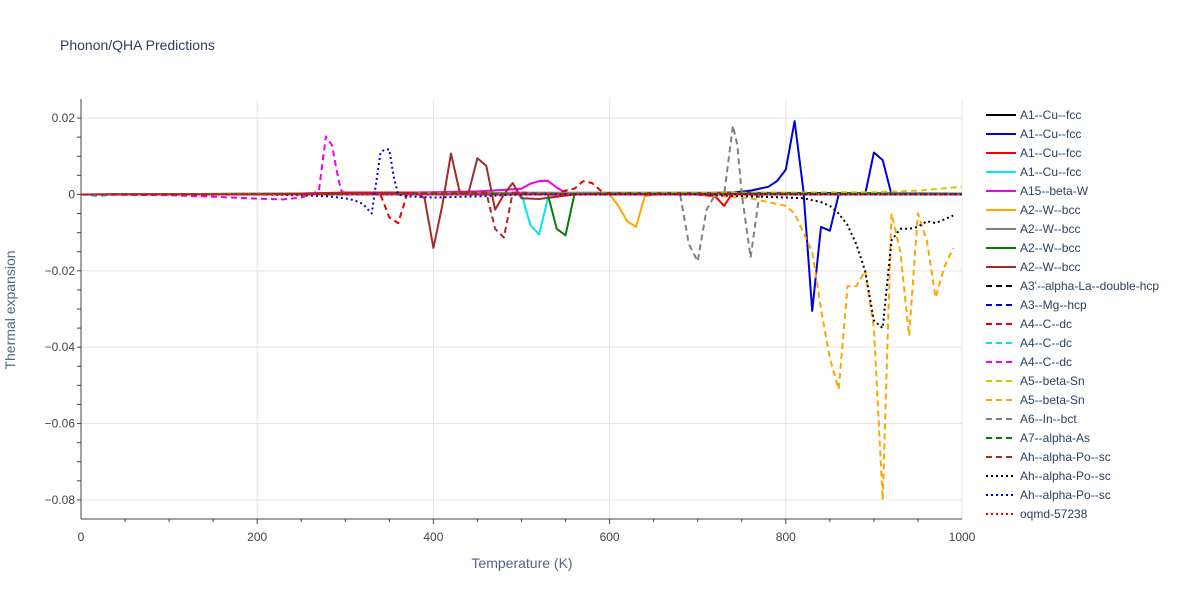 The width and height of the screenshot is (1200, 600). I want to click on chart-title: Phonon/QHA Predictions, so click(137, 45).